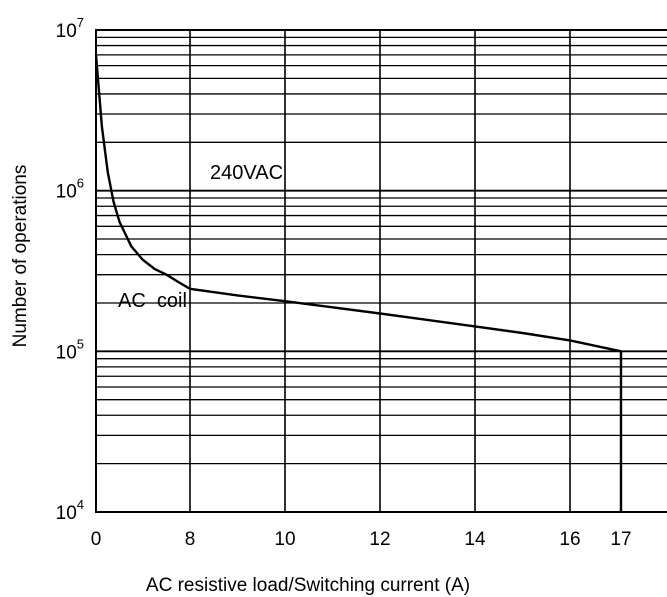 The width and height of the screenshot is (667, 597). Describe the element at coordinates (152, 301) in the screenshot. I see `annotation-ac-coil: AC coil` at that location.